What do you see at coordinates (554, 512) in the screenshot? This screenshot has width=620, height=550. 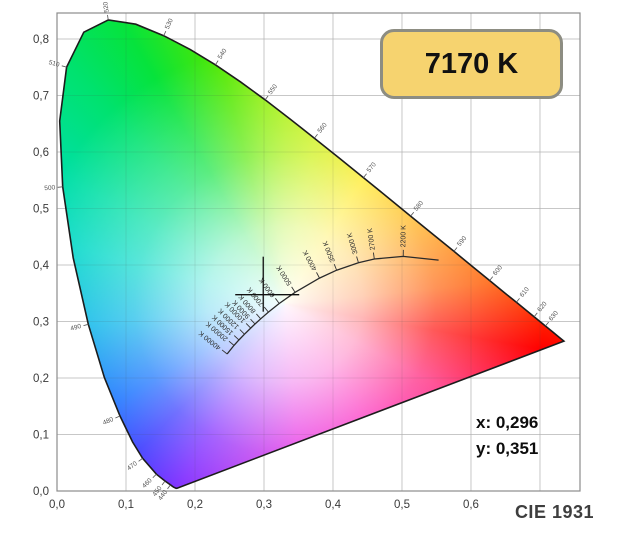 I see `diagram-title: CIE 1931` at bounding box center [554, 512].